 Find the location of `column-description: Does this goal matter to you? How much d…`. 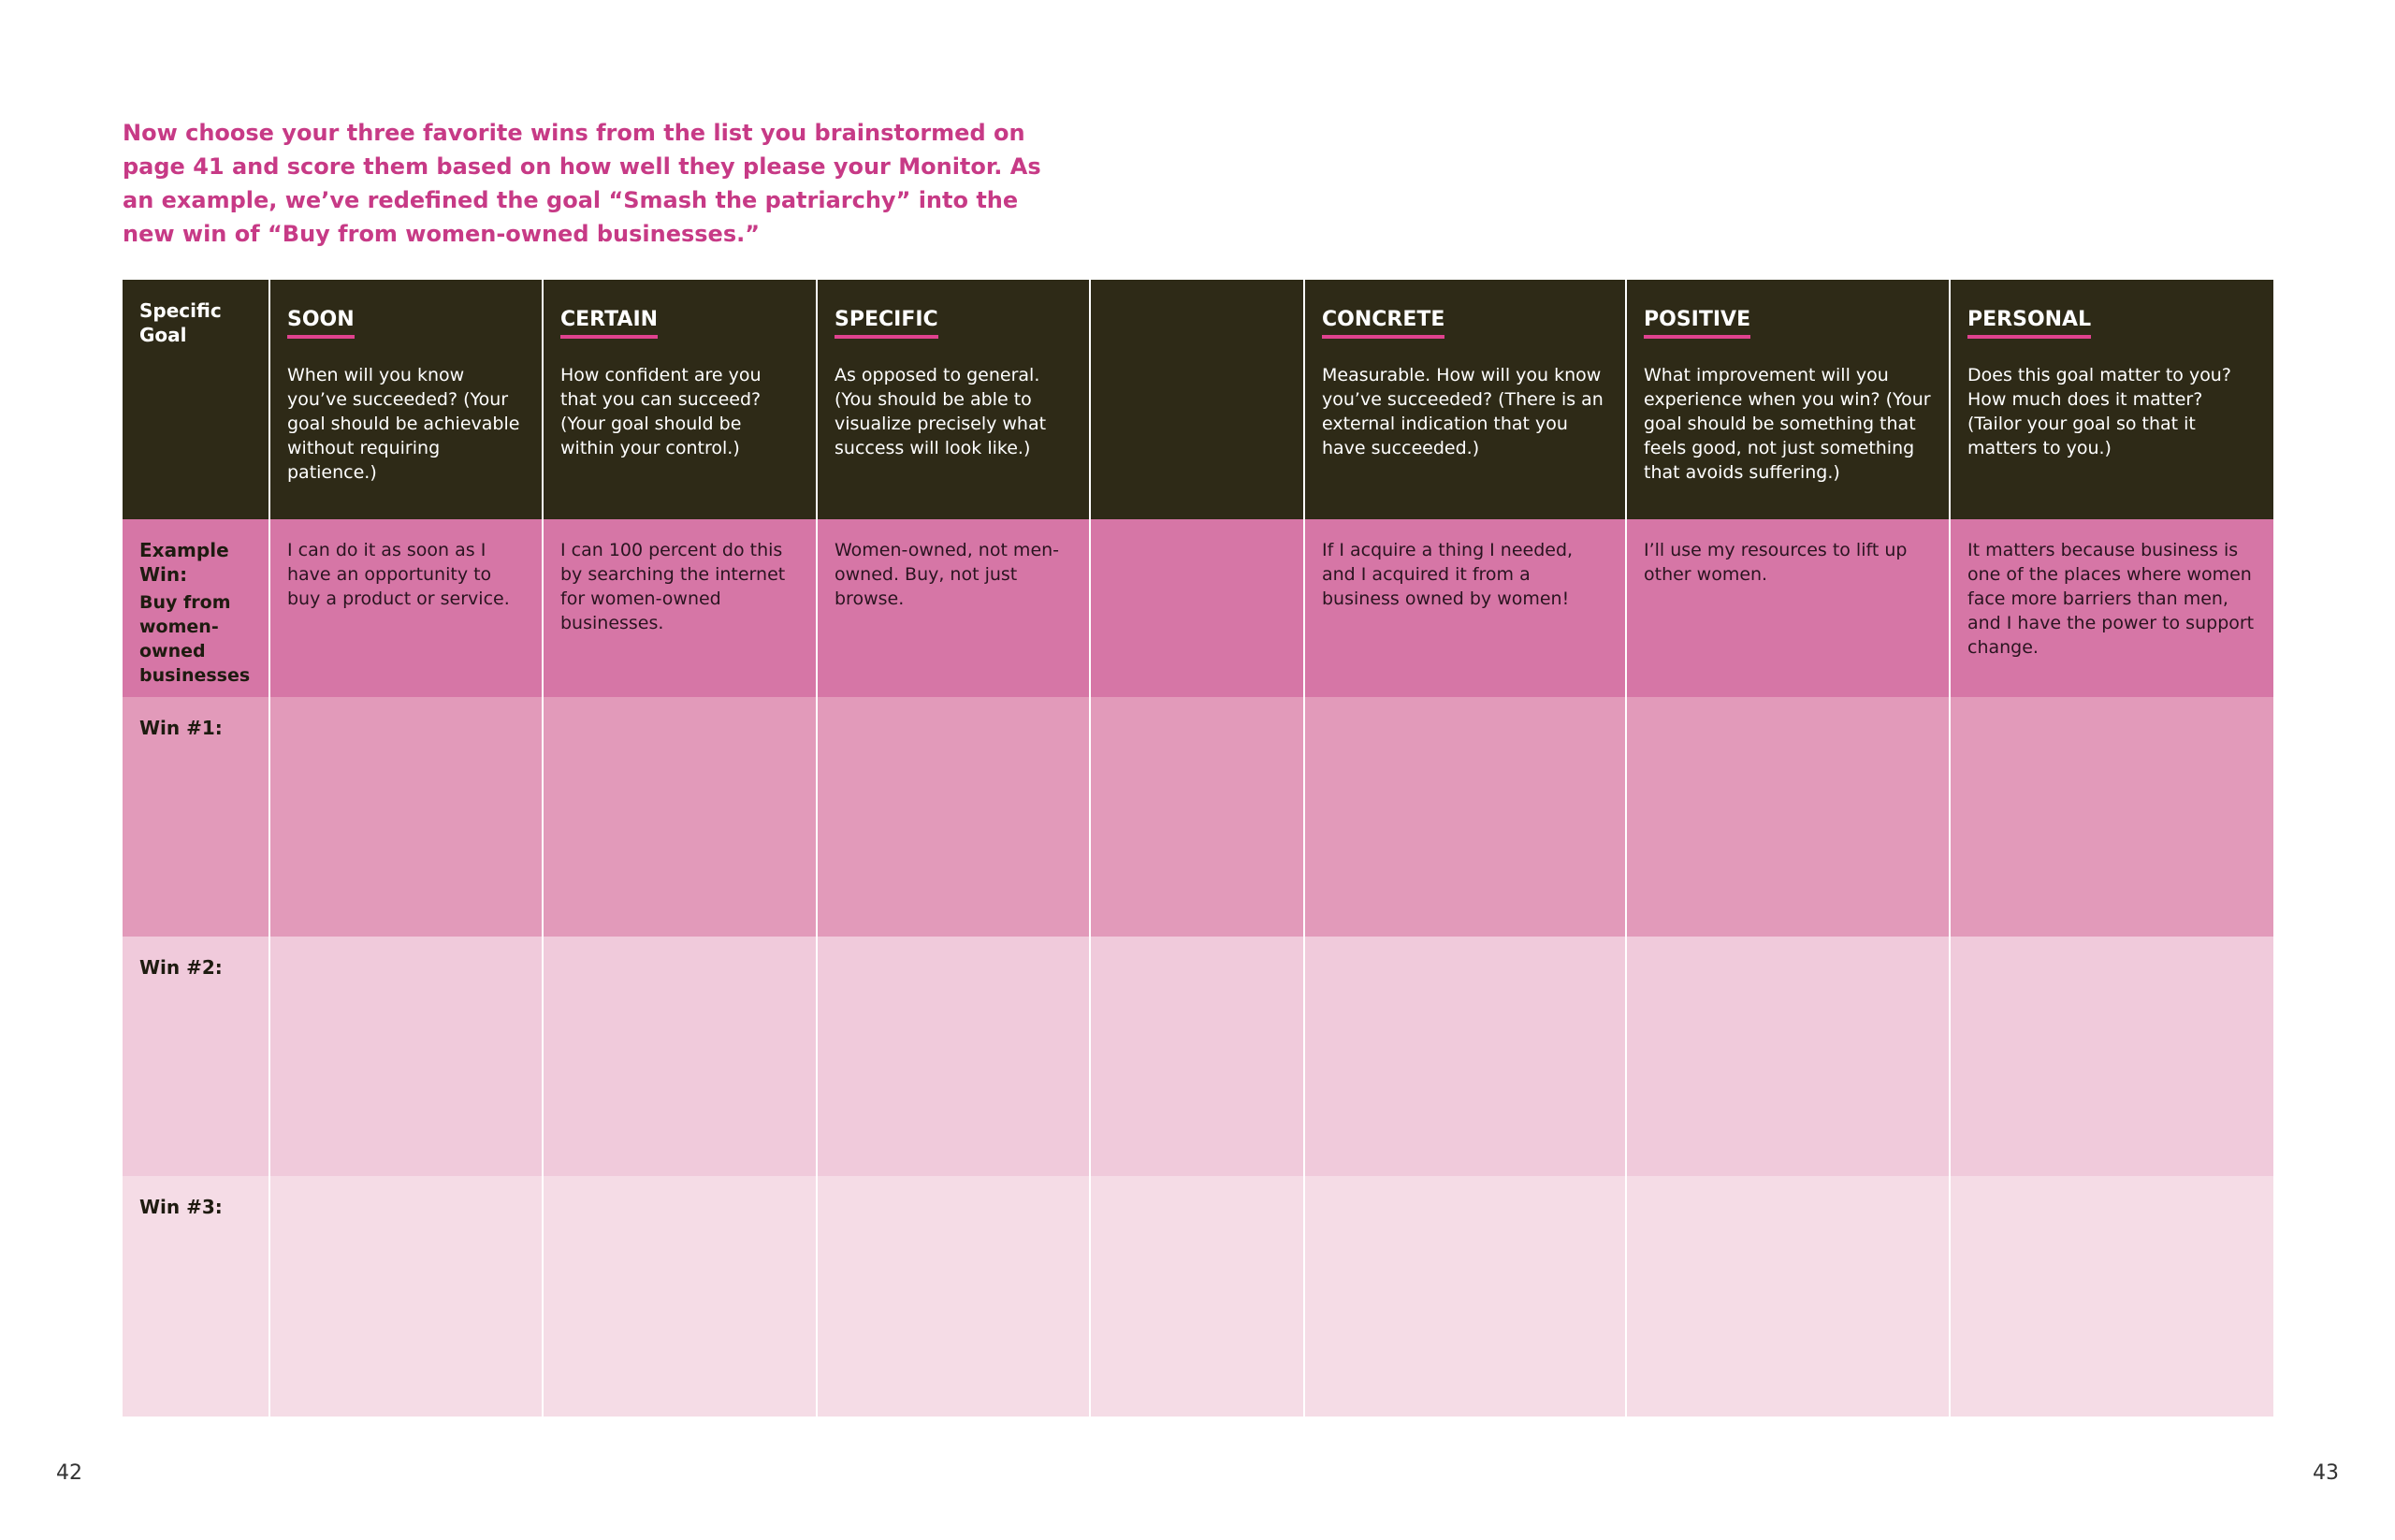

column-description: Does this goal matter to you? How much d… is located at coordinates (2099, 412).